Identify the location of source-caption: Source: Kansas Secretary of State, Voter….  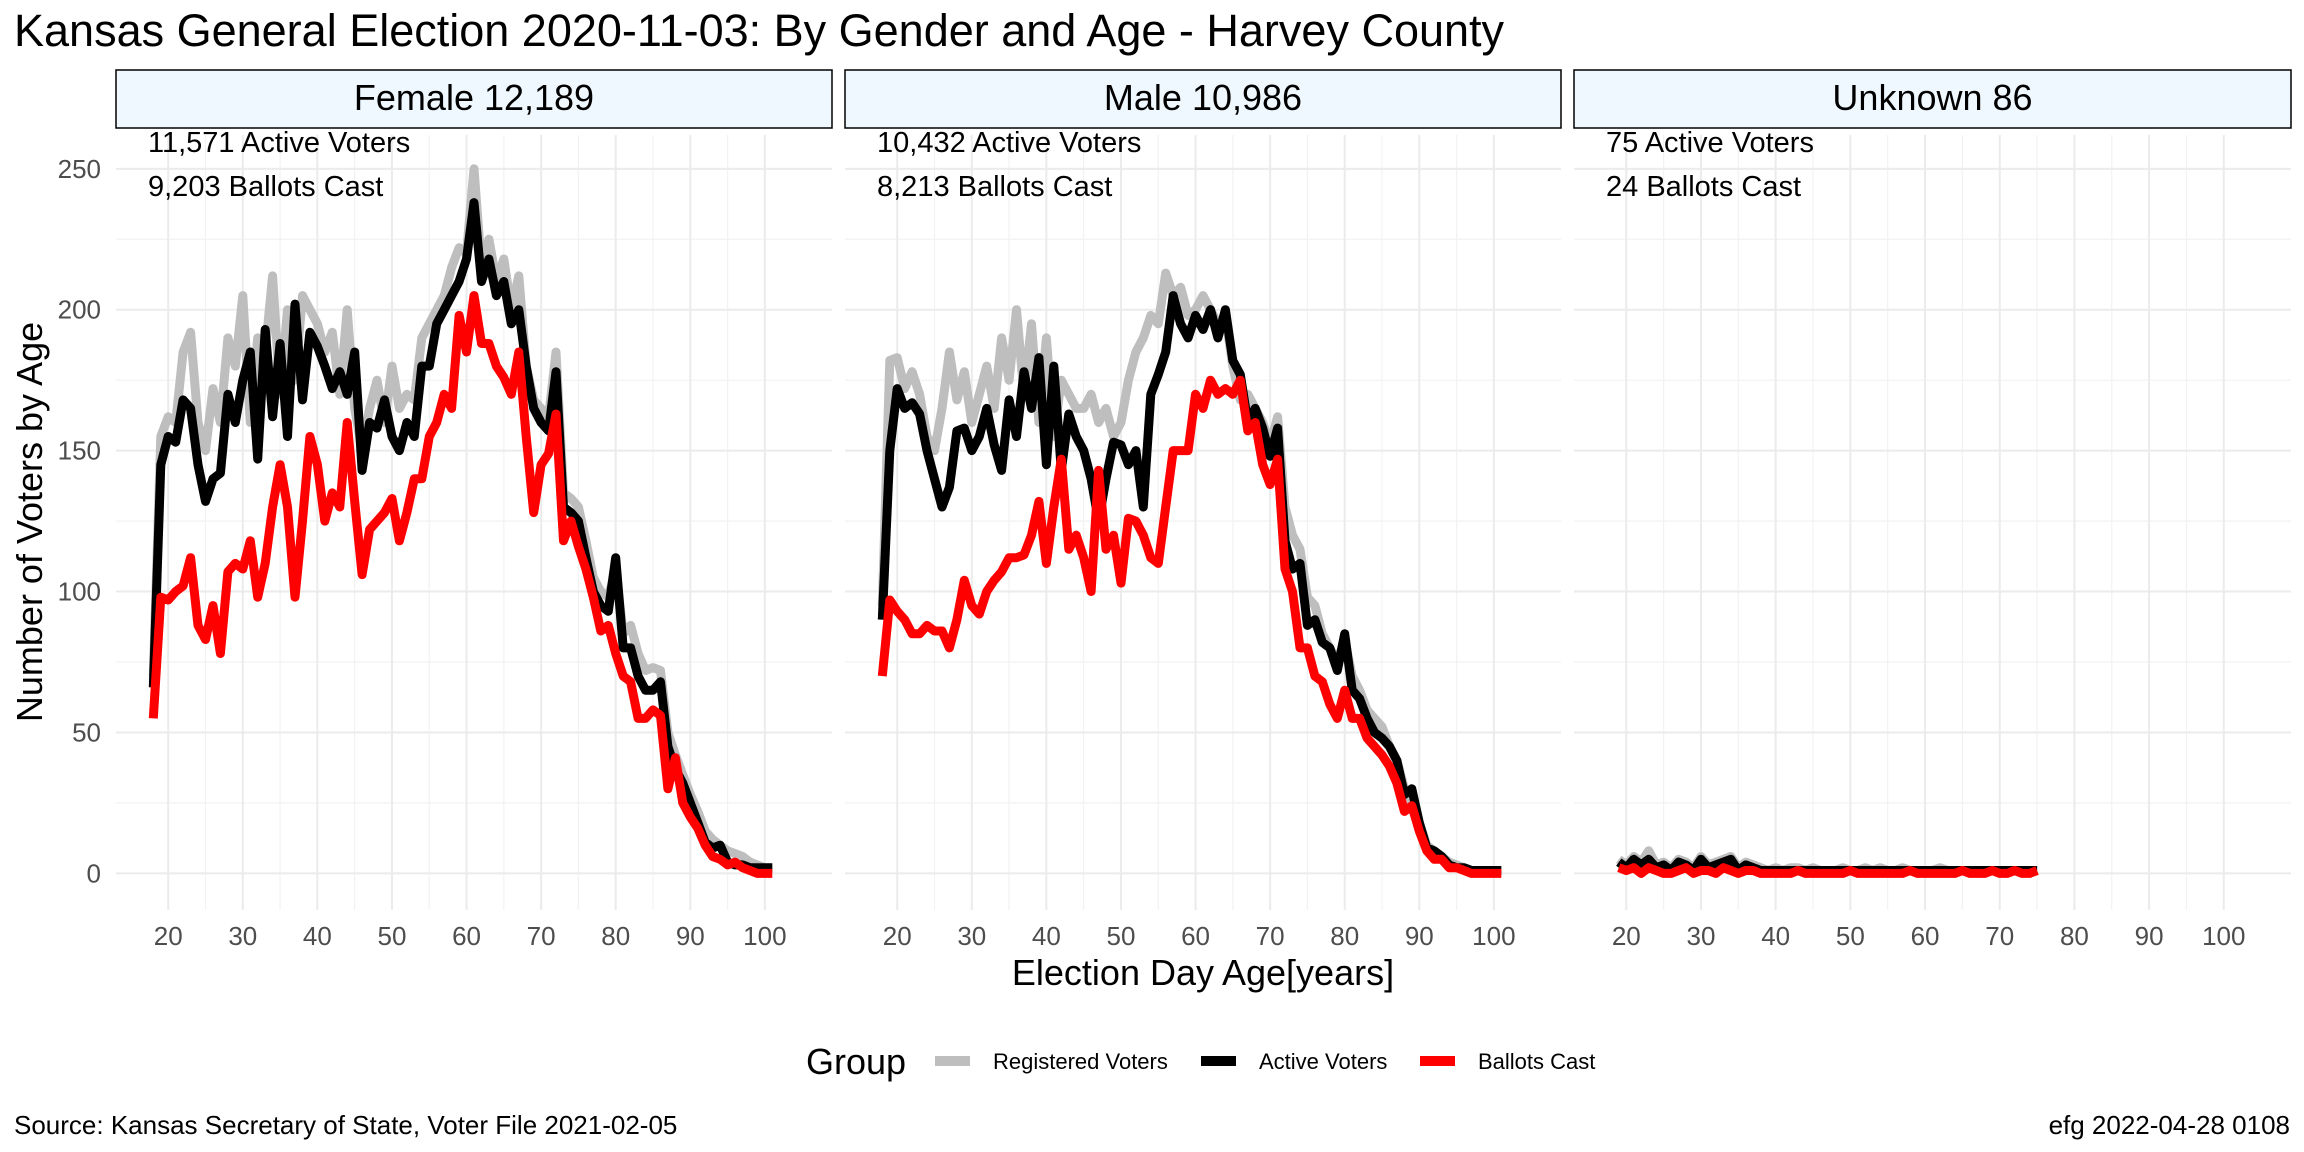
(345, 1125).